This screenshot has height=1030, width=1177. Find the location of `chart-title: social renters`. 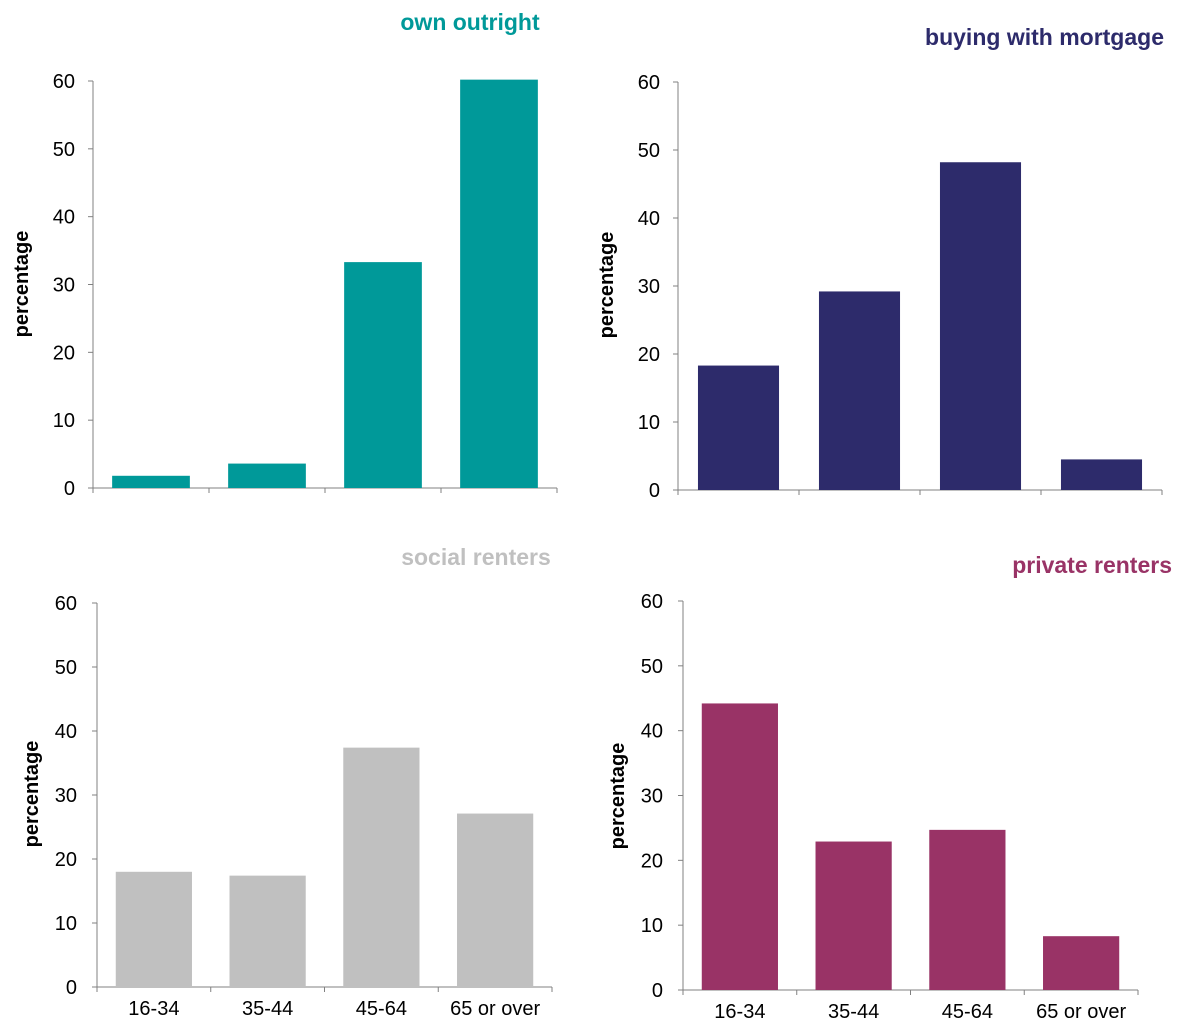

chart-title: social renters is located at coordinates (476, 557).